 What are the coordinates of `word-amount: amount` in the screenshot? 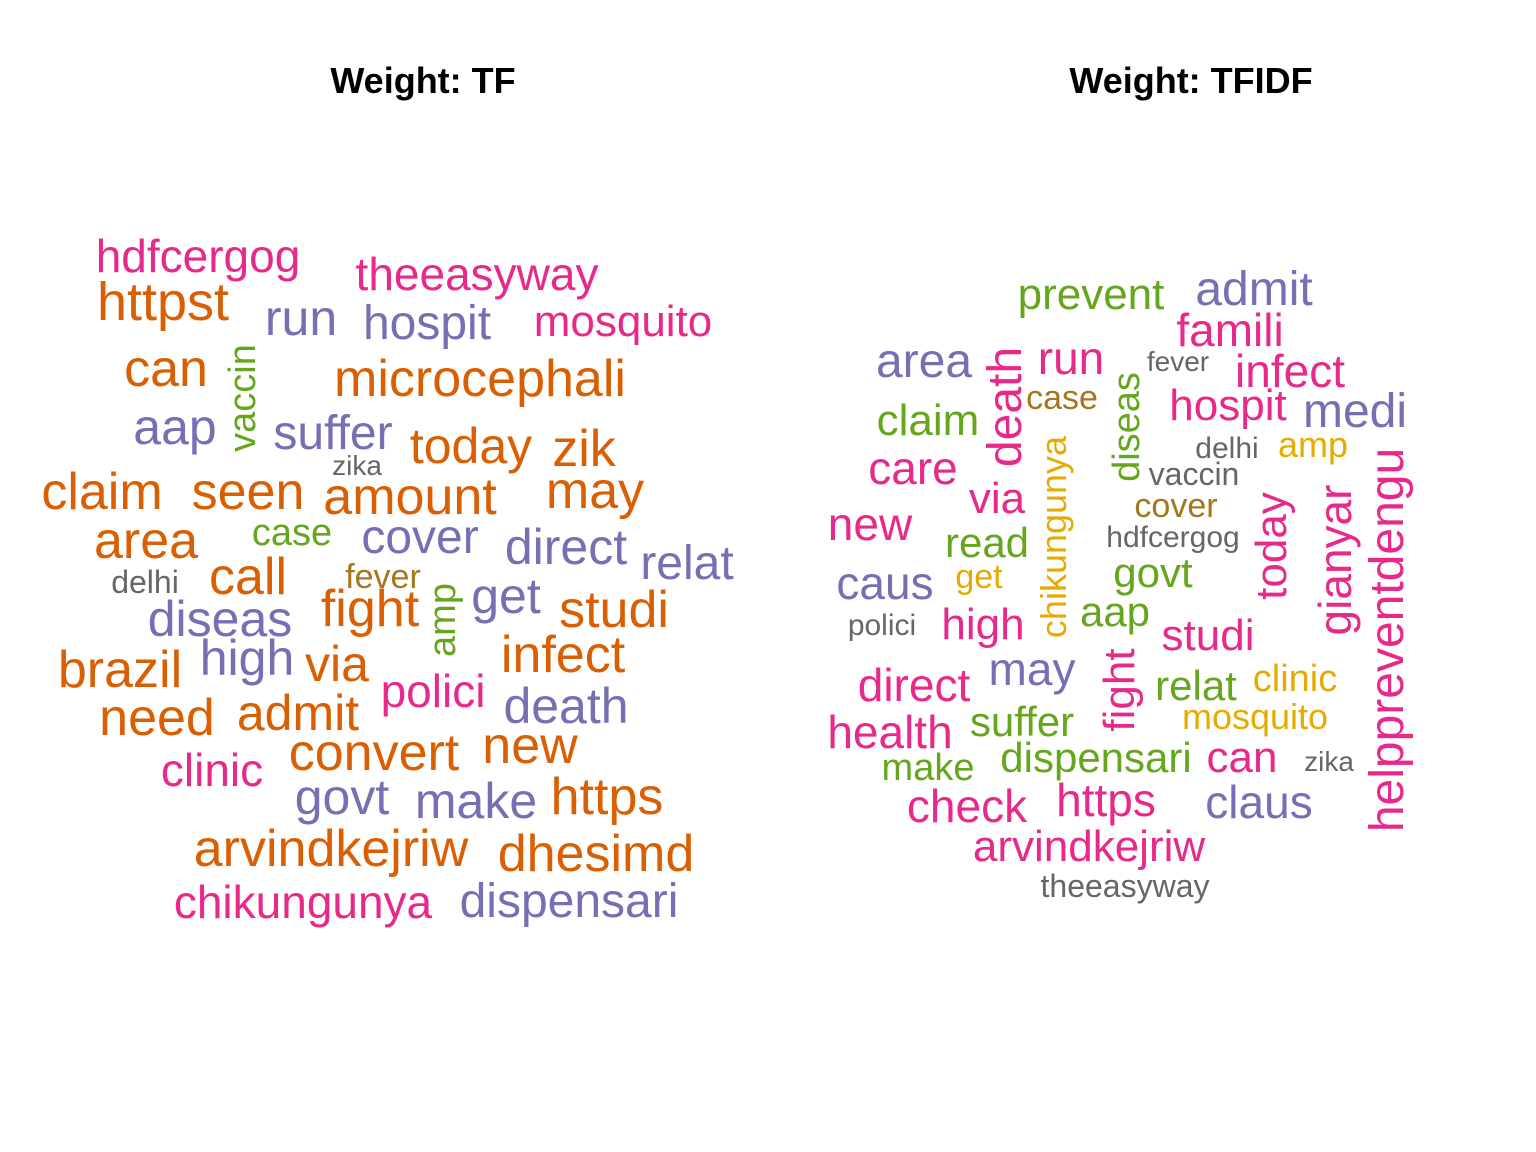 It's located at (410, 497).